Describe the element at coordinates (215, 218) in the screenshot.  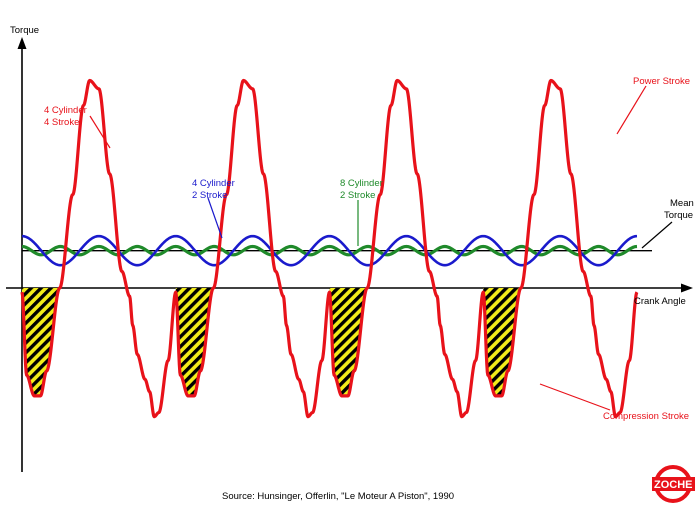
I see `blue-label-leader` at that location.